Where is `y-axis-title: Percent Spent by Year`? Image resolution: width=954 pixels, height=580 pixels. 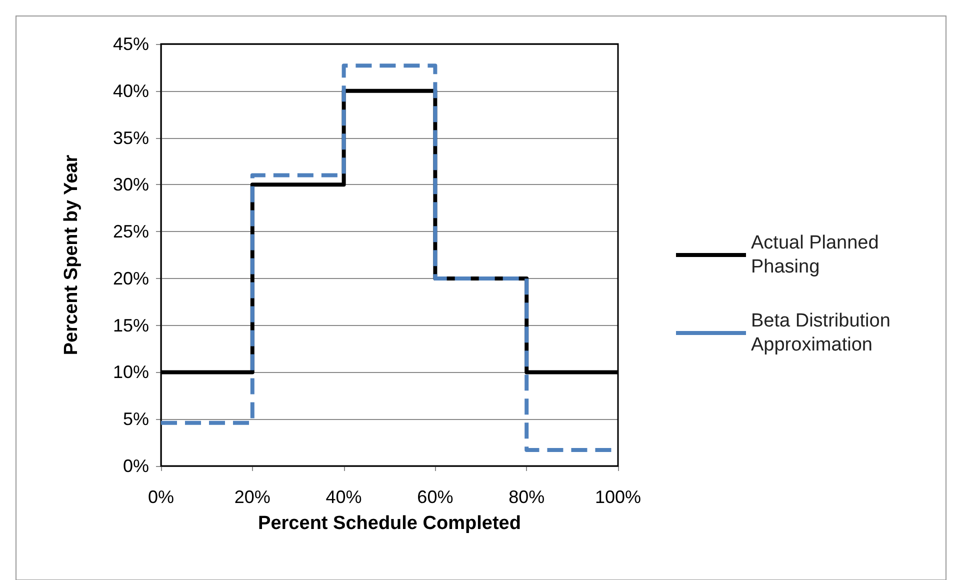
y-axis-title: Percent Spent by Year is located at coordinates (71, 255).